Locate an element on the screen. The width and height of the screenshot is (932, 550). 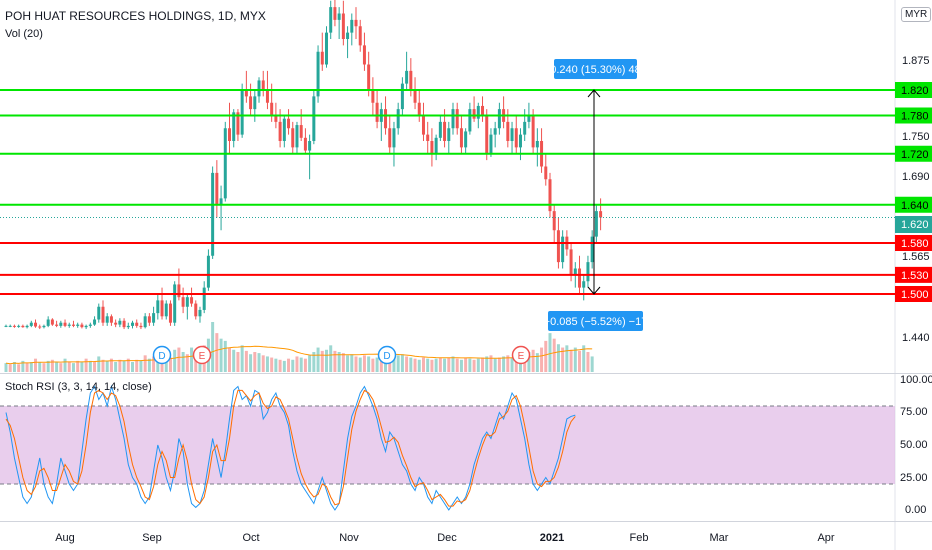
stoch-rsi-d-line is located at coordinates (290, 448).